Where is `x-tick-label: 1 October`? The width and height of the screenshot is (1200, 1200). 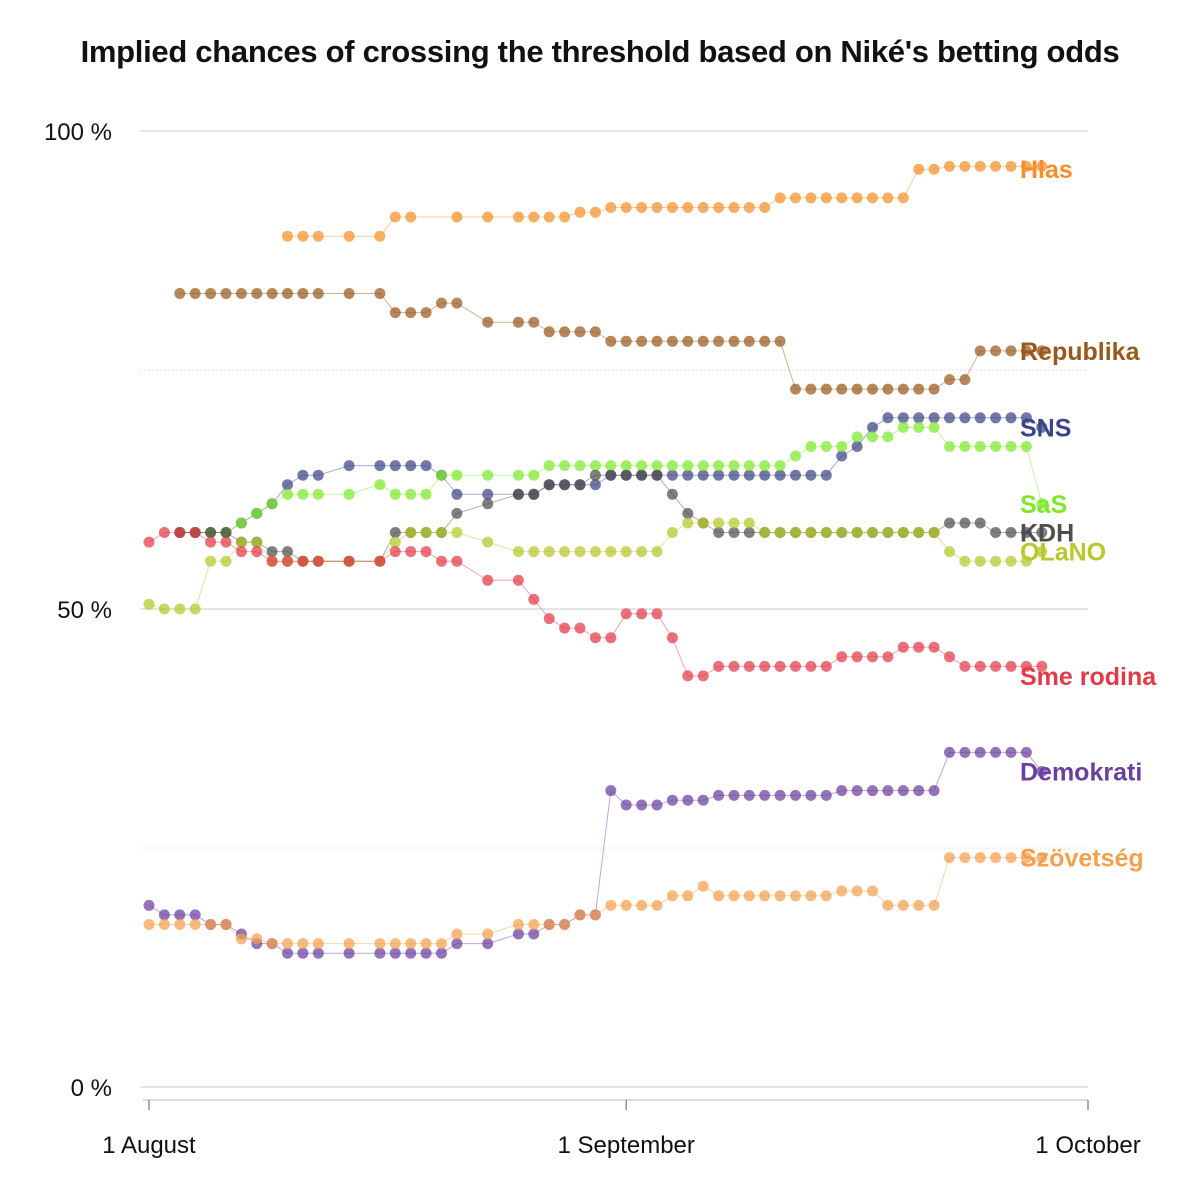 x-tick-label: 1 October is located at coordinates (1087, 1145).